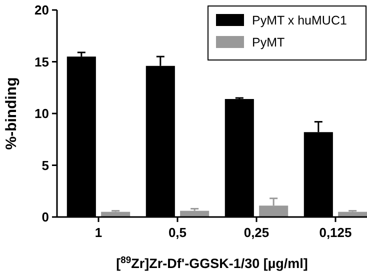  I want to click on x-tick-label: 0,5, so click(177, 232).